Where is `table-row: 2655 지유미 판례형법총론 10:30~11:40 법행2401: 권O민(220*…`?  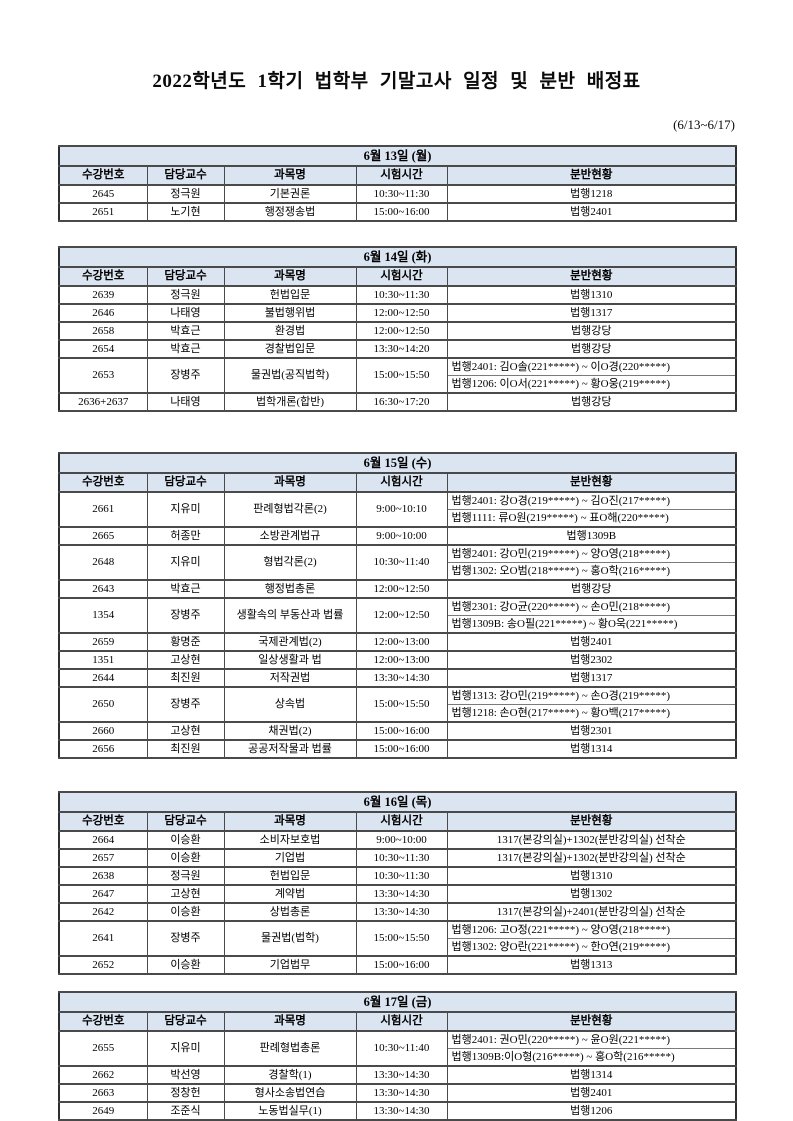 table-row: 2655 지유미 판례형법총론 10:30~11:40 법행2401: 권O민(220*… is located at coordinates (397, 1048).